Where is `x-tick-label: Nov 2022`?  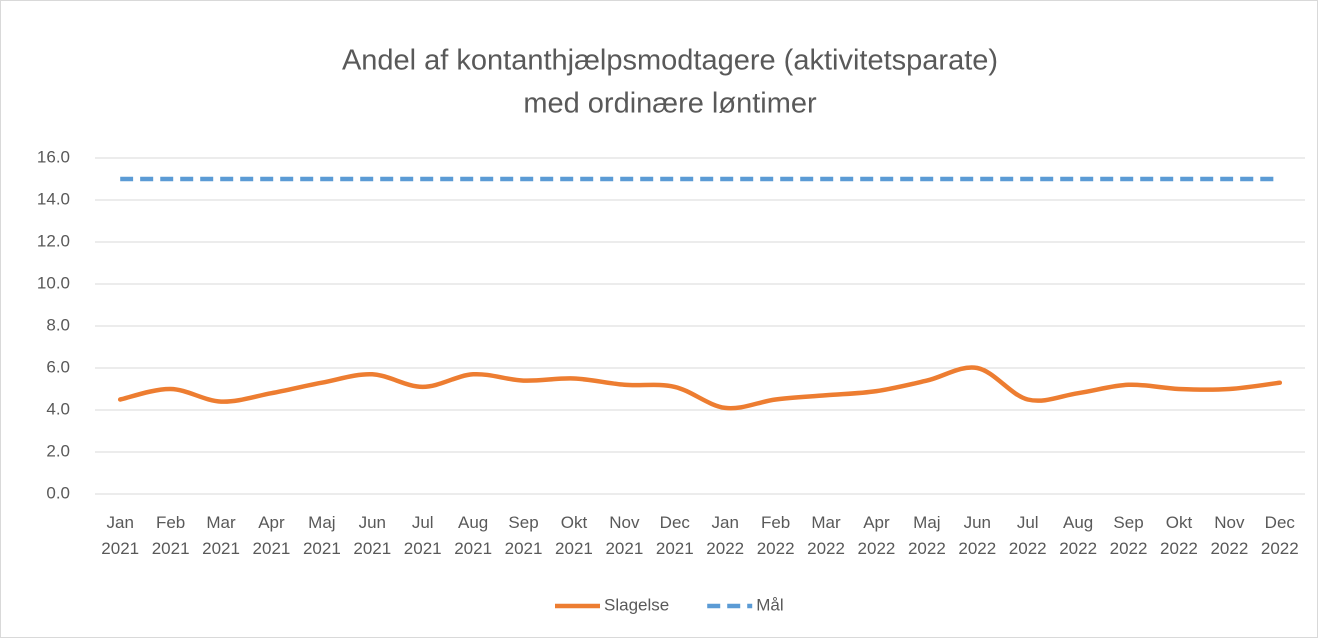 x-tick-label: Nov 2022 is located at coordinates (1229, 535).